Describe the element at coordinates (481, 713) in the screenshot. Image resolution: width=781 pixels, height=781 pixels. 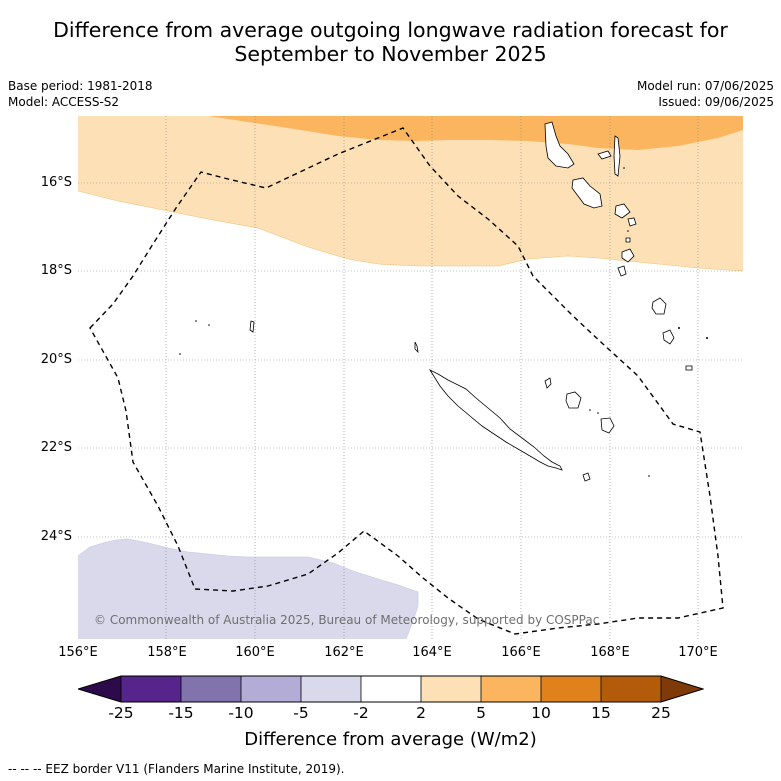
I see `cb-tick-7: 5` at that location.